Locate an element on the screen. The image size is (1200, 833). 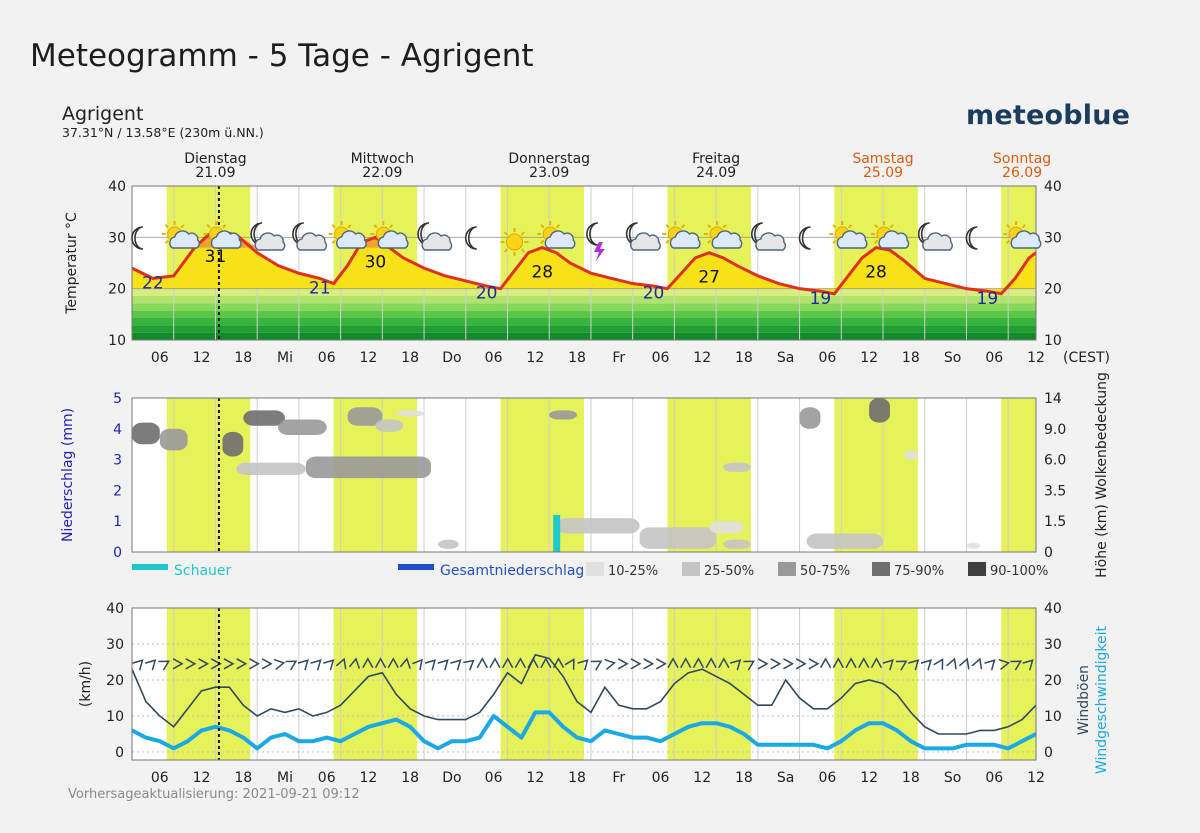
x-tick-day: Fr is located at coordinates (618, 778).